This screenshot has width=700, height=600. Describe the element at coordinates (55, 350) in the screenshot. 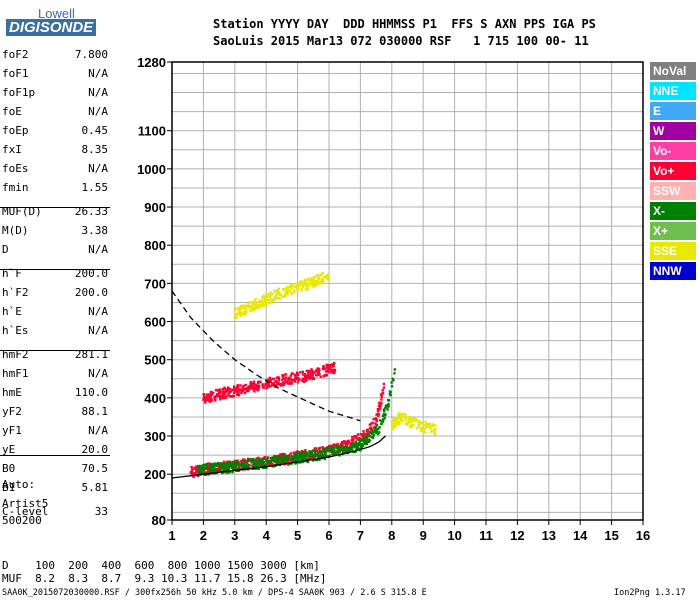

I see `divider` at that location.